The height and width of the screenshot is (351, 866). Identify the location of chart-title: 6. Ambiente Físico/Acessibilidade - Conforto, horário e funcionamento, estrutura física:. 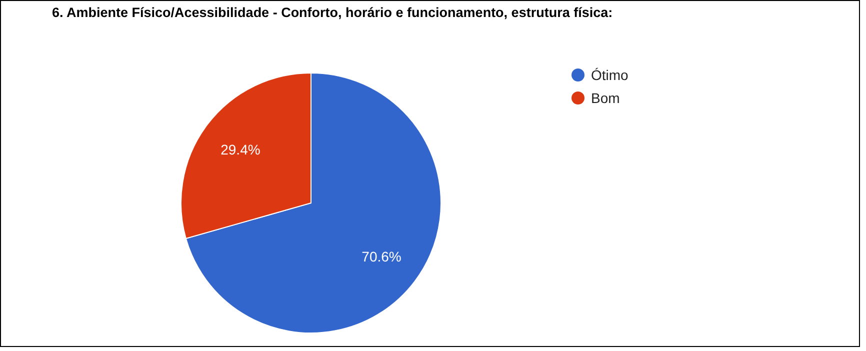
(333, 13).